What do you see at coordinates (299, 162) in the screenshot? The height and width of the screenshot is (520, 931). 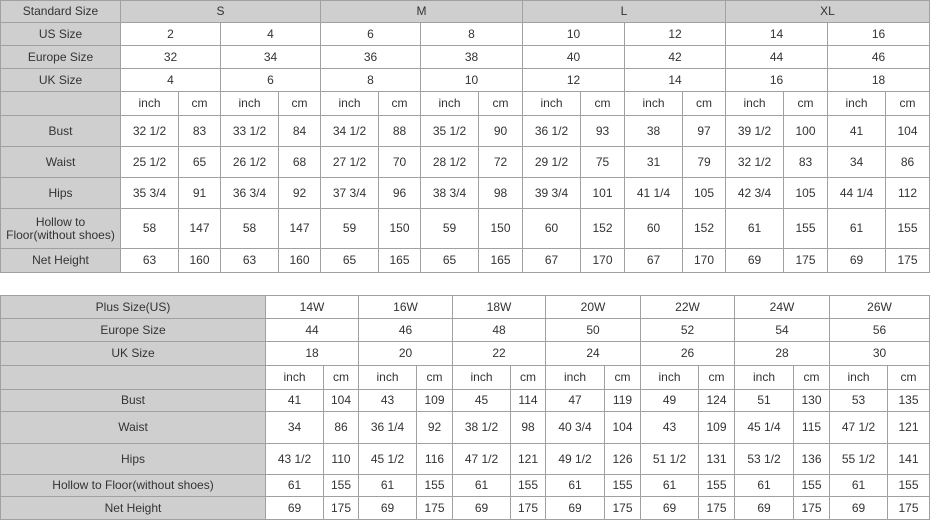 I see `table-cell: 68` at bounding box center [299, 162].